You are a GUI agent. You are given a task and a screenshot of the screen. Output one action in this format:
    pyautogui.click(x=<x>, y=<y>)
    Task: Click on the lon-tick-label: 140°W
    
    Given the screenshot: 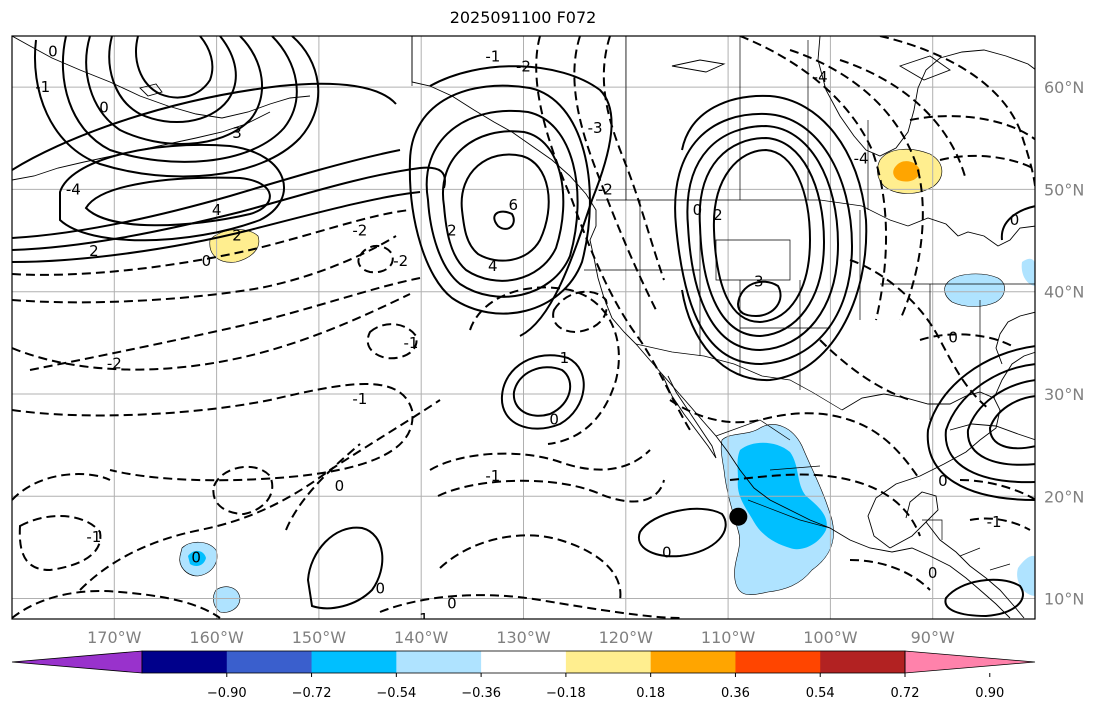 What is the action you would take?
    pyautogui.click(x=421, y=637)
    